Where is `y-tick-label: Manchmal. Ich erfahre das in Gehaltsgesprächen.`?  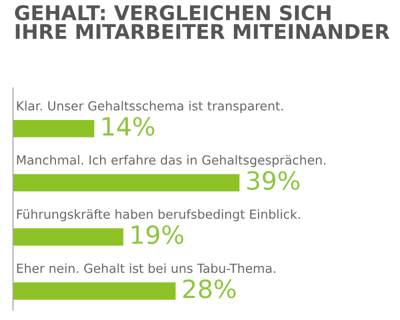 y-tick-label: Manchmal. Ich erfahre das in Gehaltsgesprächen. is located at coordinates (171, 161).